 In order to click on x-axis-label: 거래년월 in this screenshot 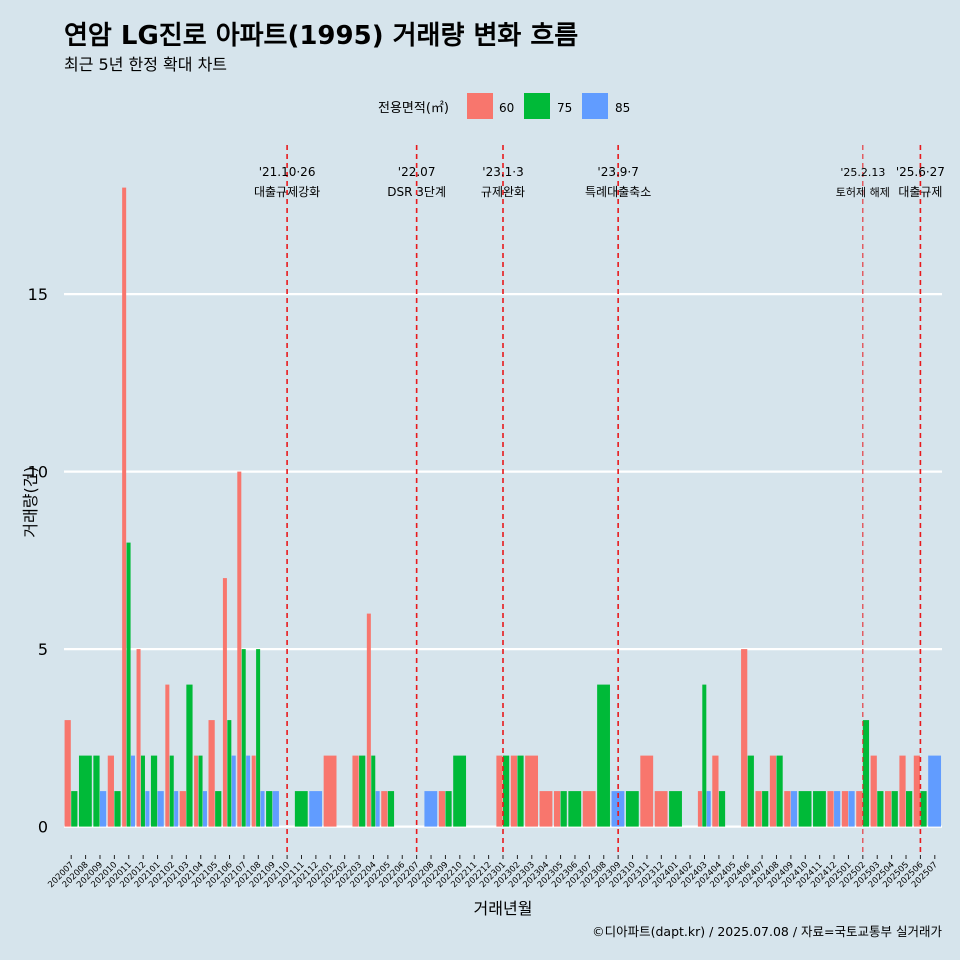, I will do `click(503, 908)`.